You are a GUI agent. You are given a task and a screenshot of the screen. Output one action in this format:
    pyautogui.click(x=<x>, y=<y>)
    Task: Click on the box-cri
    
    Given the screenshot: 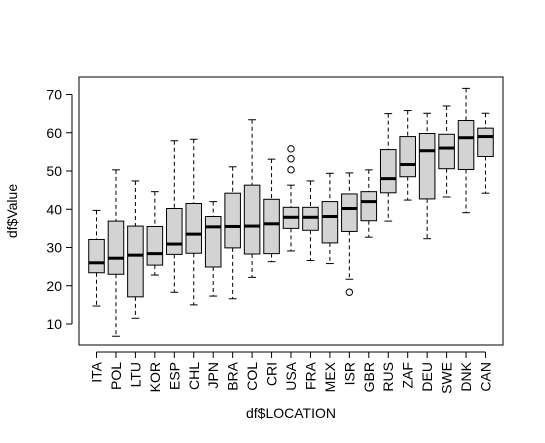 What is the action you would take?
    pyautogui.click(x=271, y=210)
    